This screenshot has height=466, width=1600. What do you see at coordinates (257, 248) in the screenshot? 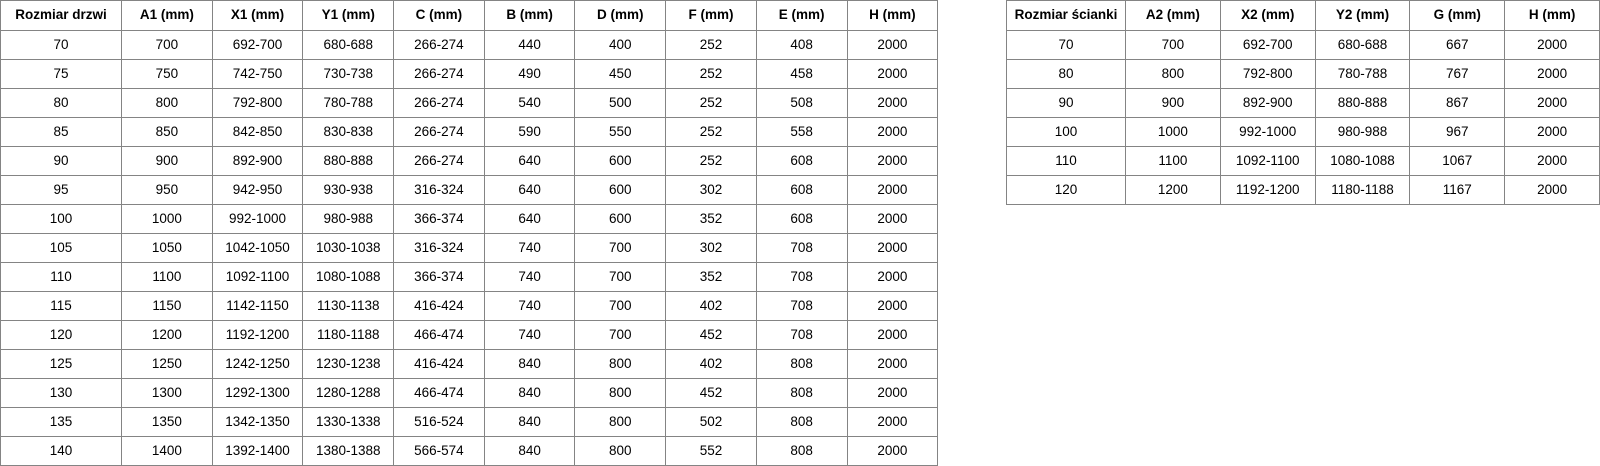
I see `table-cell: 1042-1050` at bounding box center [257, 248].